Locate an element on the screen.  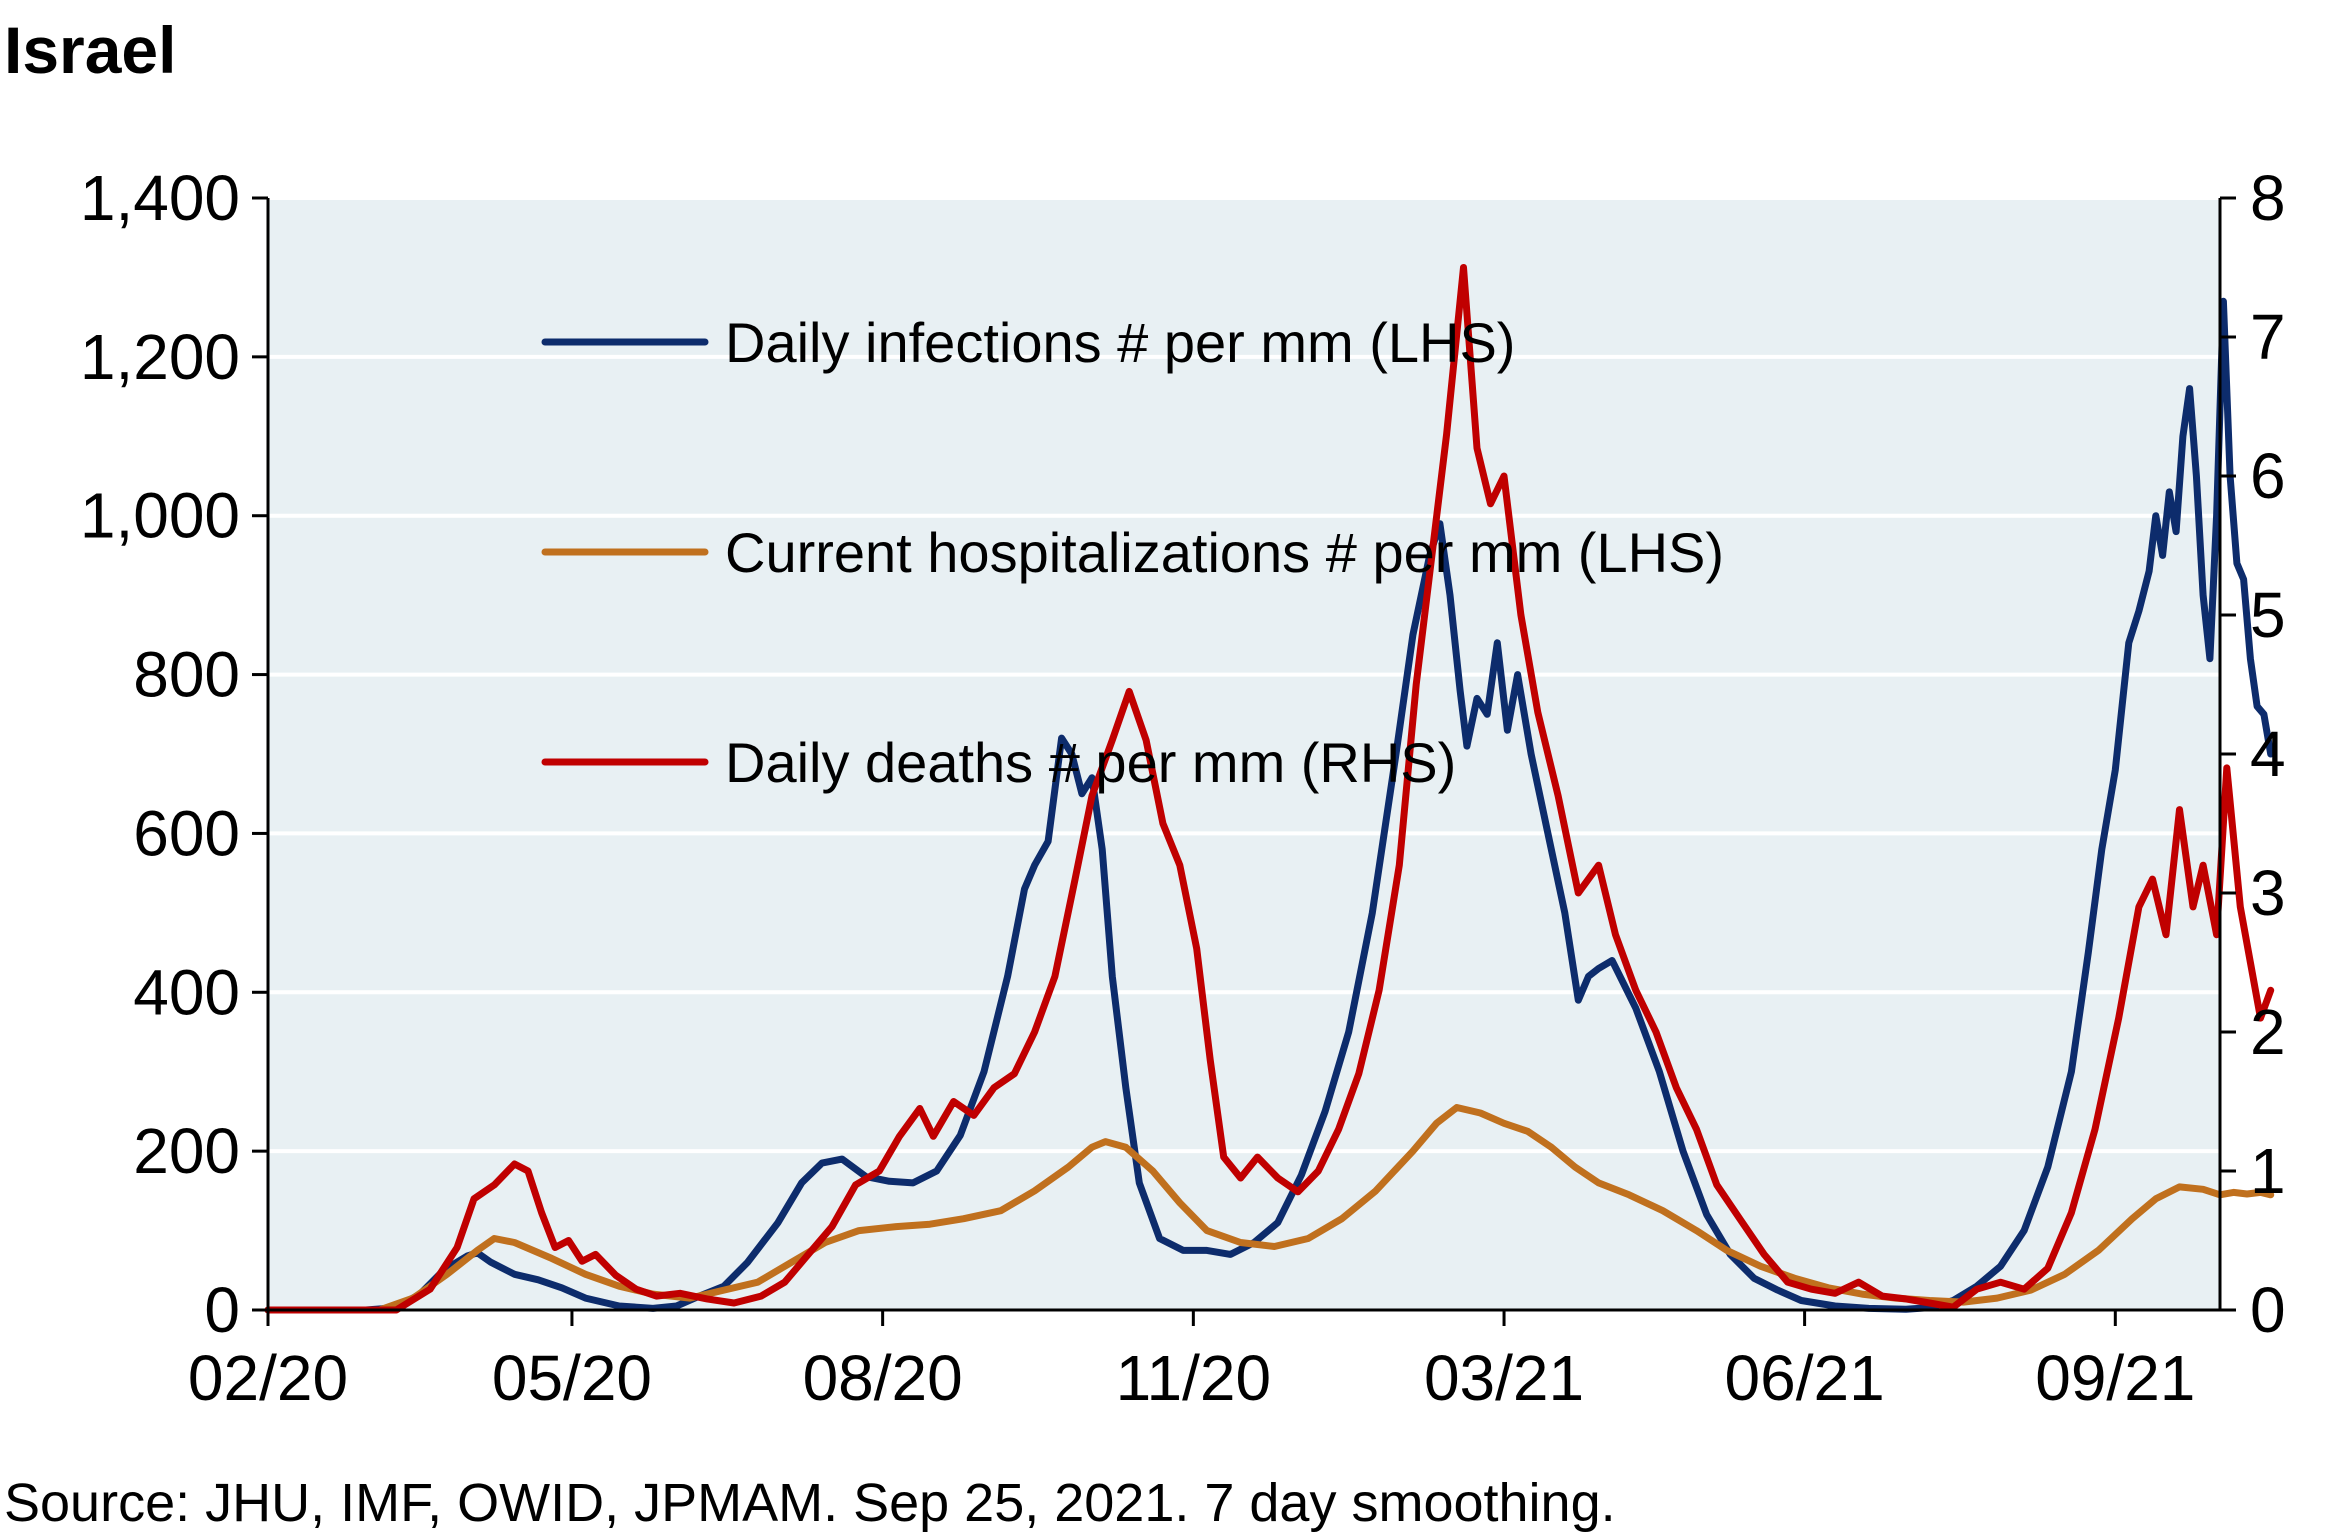
right-y-tick-label: 2 is located at coordinates (2268, 1032).